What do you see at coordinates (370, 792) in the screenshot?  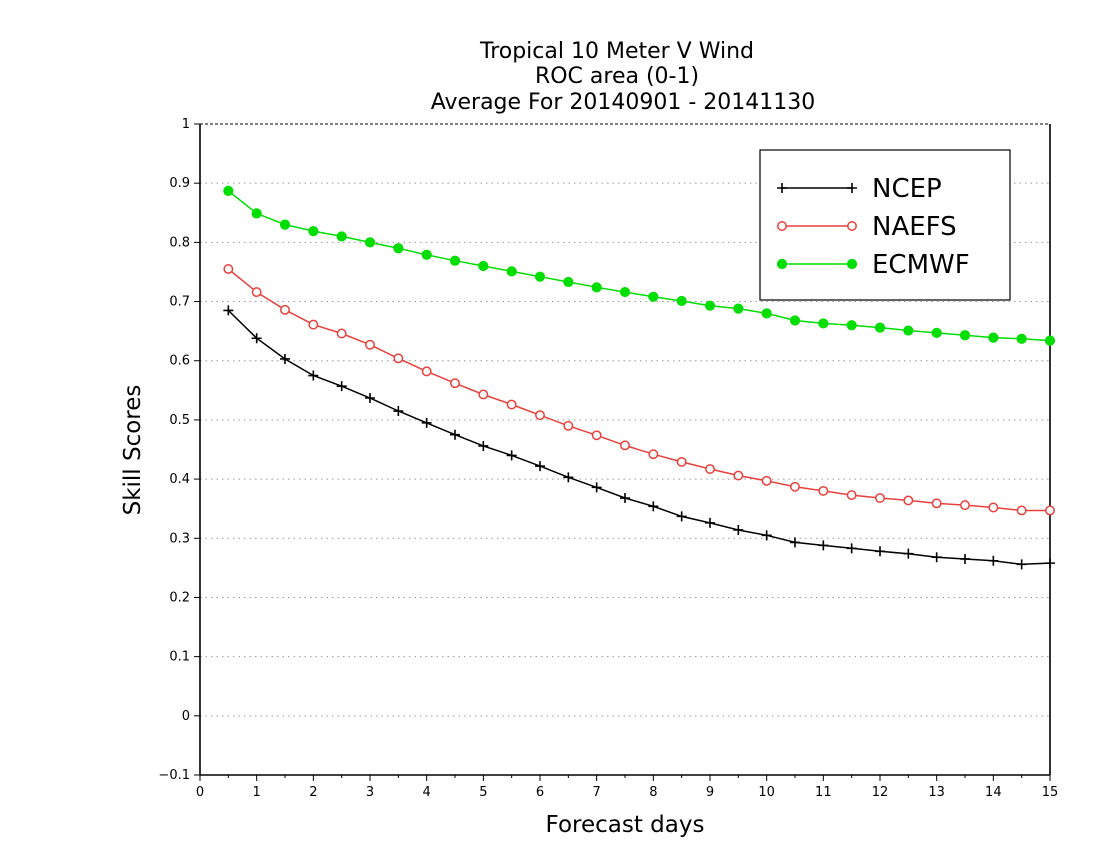 I see `x-tick-label: 3` at bounding box center [370, 792].